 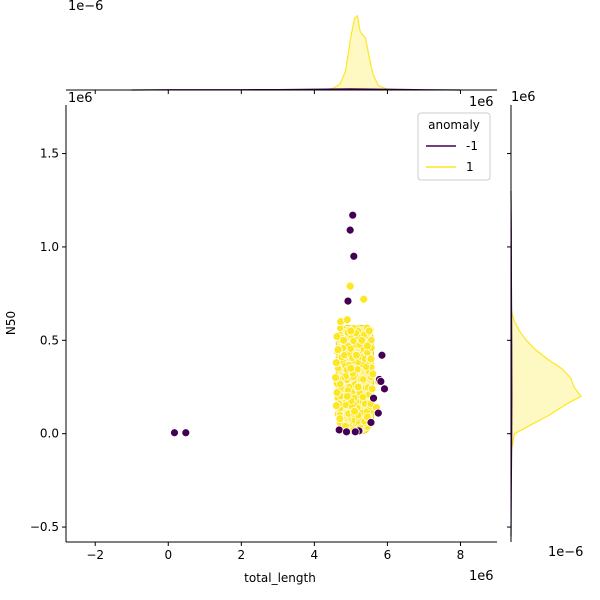 I want to click on legend-label-anomaly-1: 1, so click(x=470, y=167).